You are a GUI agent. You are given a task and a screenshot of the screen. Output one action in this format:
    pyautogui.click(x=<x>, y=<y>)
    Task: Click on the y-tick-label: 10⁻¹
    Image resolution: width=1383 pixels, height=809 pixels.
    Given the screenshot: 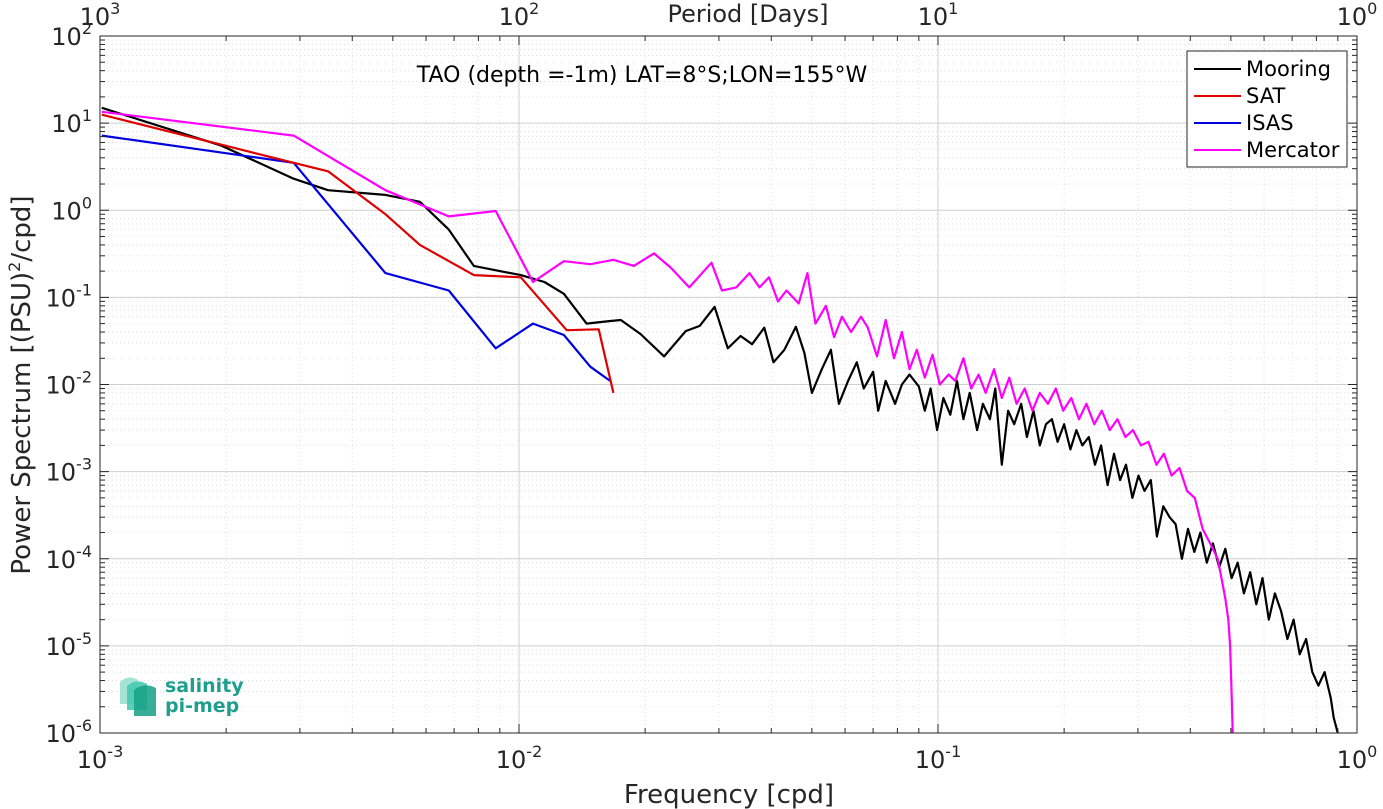 What is the action you would take?
    pyautogui.click(x=69, y=296)
    